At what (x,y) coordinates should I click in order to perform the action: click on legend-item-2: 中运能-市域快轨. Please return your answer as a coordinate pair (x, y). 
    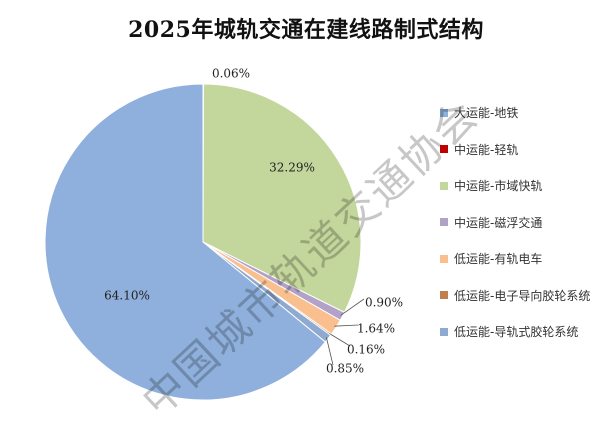
    Looking at the image, I should click on (525, 185).